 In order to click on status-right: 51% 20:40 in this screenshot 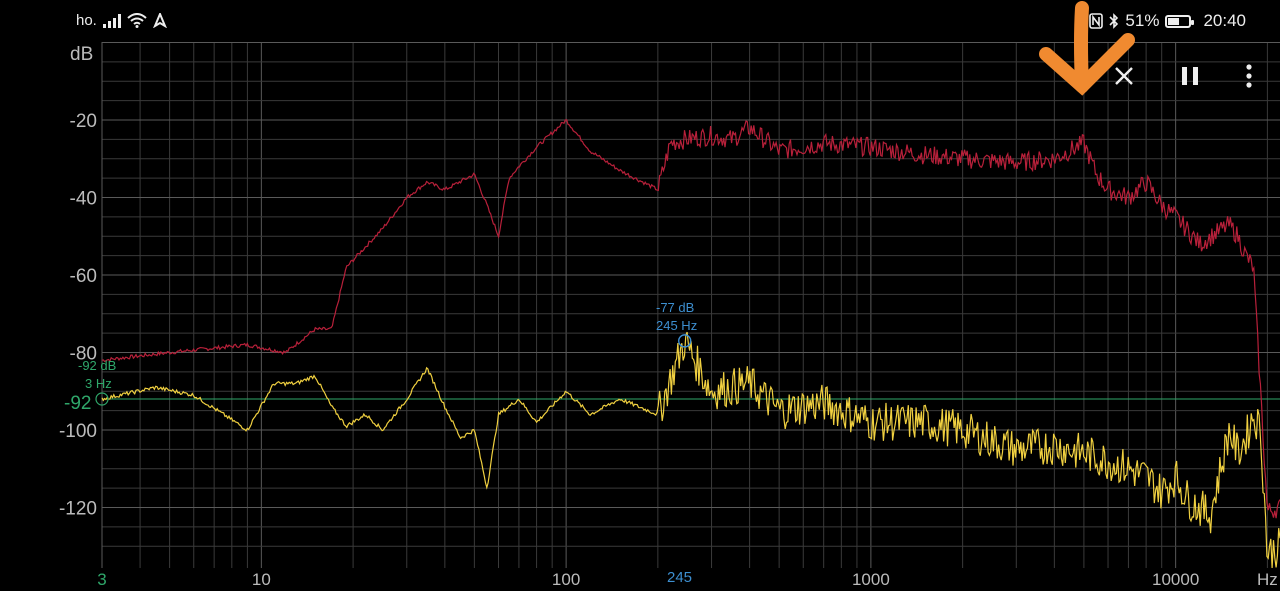, I will do `click(1167, 21)`.